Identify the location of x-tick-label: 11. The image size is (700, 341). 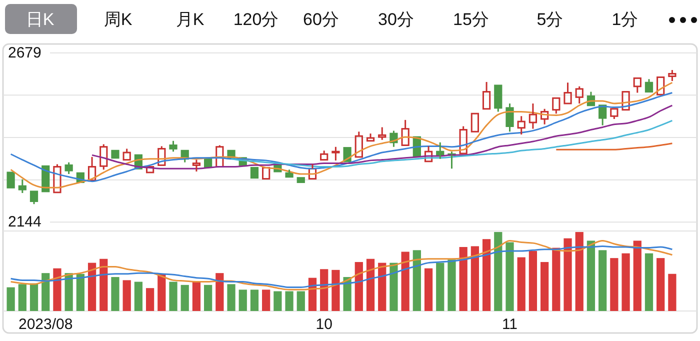
(510, 324).